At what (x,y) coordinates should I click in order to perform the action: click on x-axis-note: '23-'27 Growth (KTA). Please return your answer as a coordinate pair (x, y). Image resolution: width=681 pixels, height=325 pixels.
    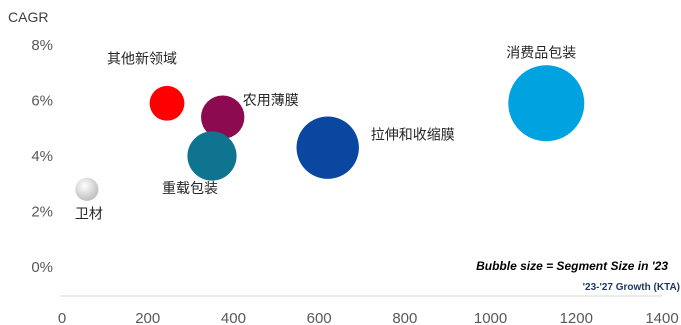
    Looking at the image, I should click on (631, 287).